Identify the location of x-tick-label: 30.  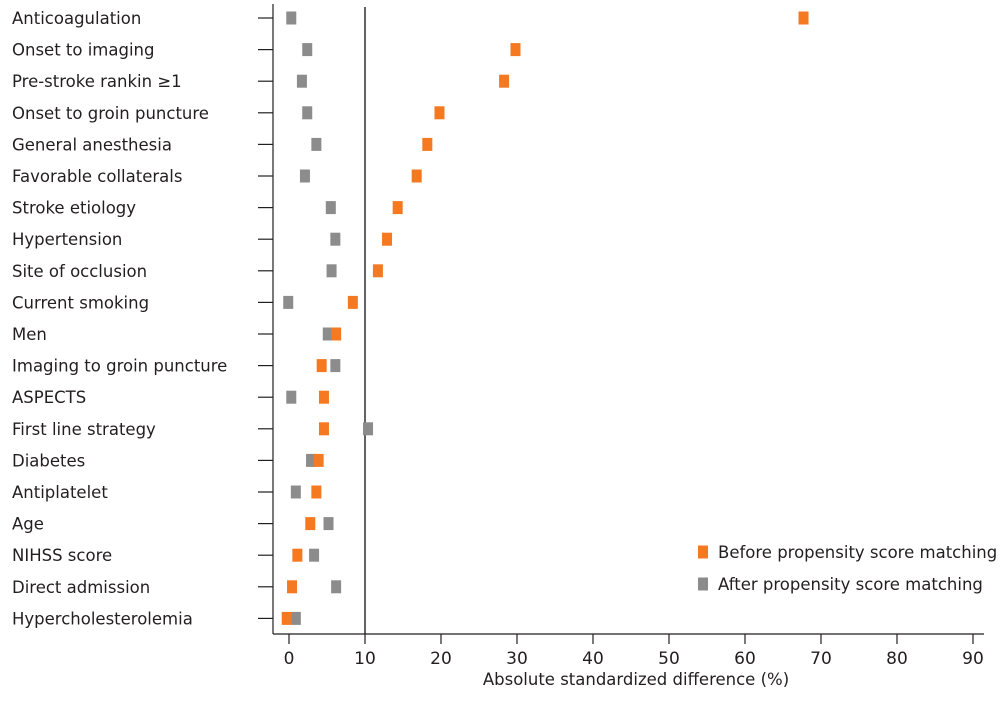
(517, 659).